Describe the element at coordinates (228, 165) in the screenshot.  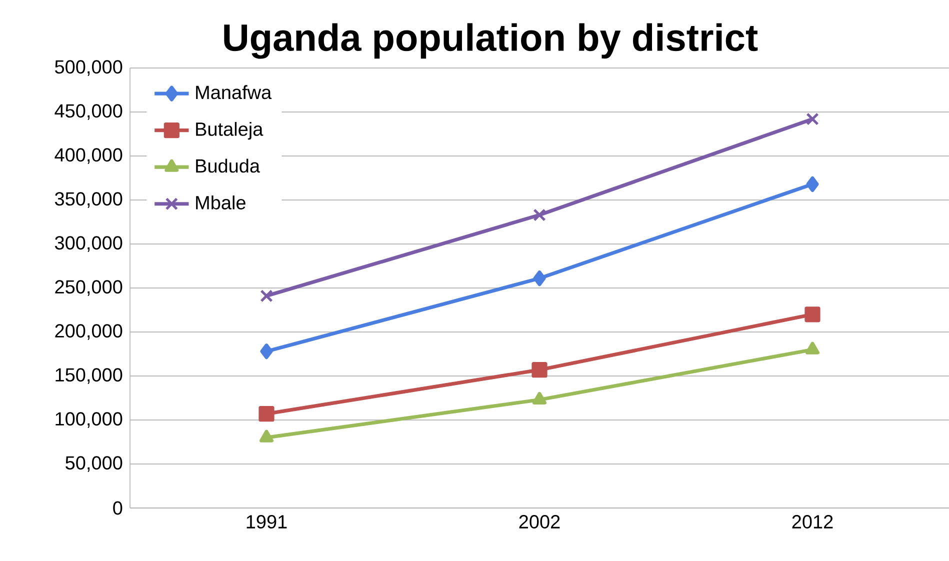
I see `legend-label: Bududa` at that location.